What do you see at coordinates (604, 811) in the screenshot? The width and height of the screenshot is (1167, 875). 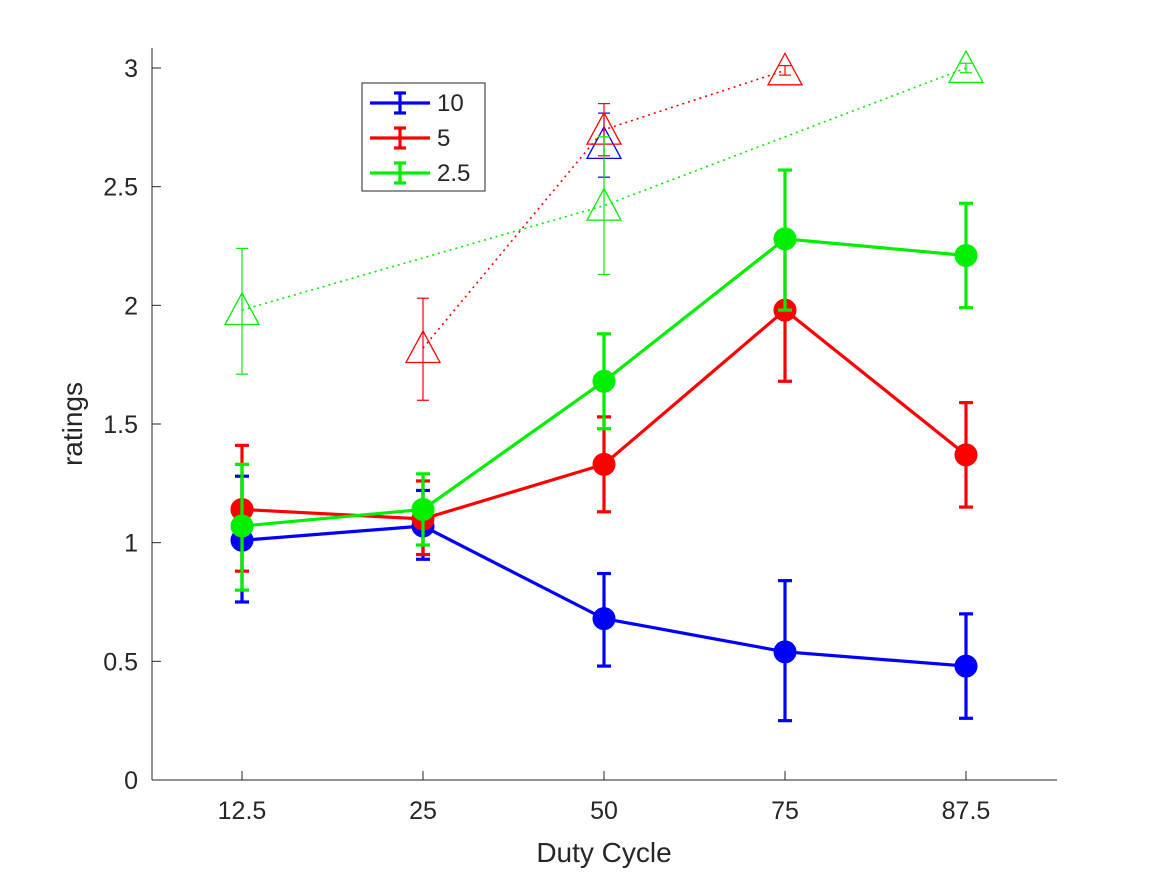 I see `x-tick-label: 50` at bounding box center [604, 811].